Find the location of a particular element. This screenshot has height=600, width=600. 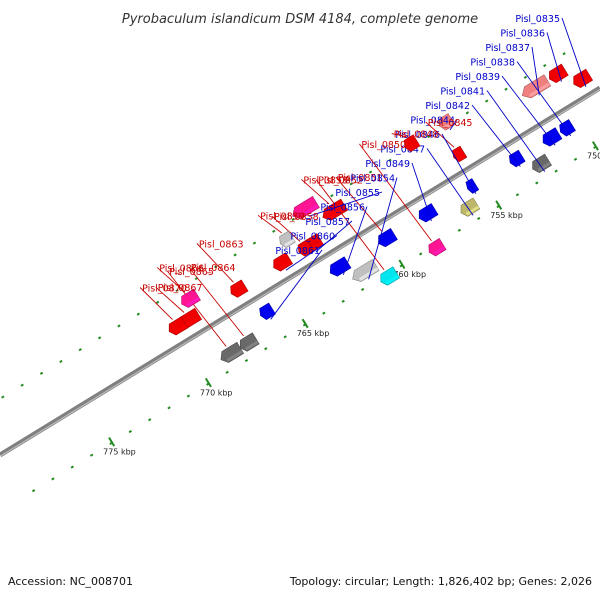

gene-label: Pisl_0863 is located at coordinates (221, 244).